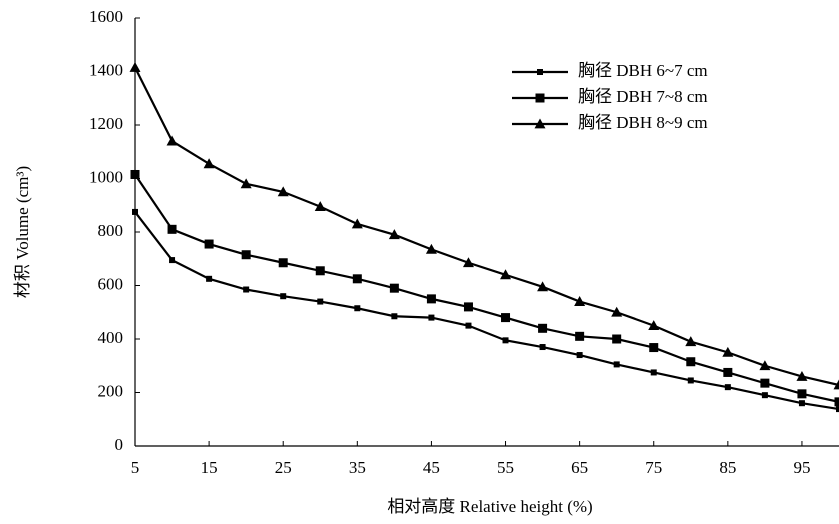 This screenshot has width=839, height=524. I want to click on x-tick-label: 55, so click(505, 467).